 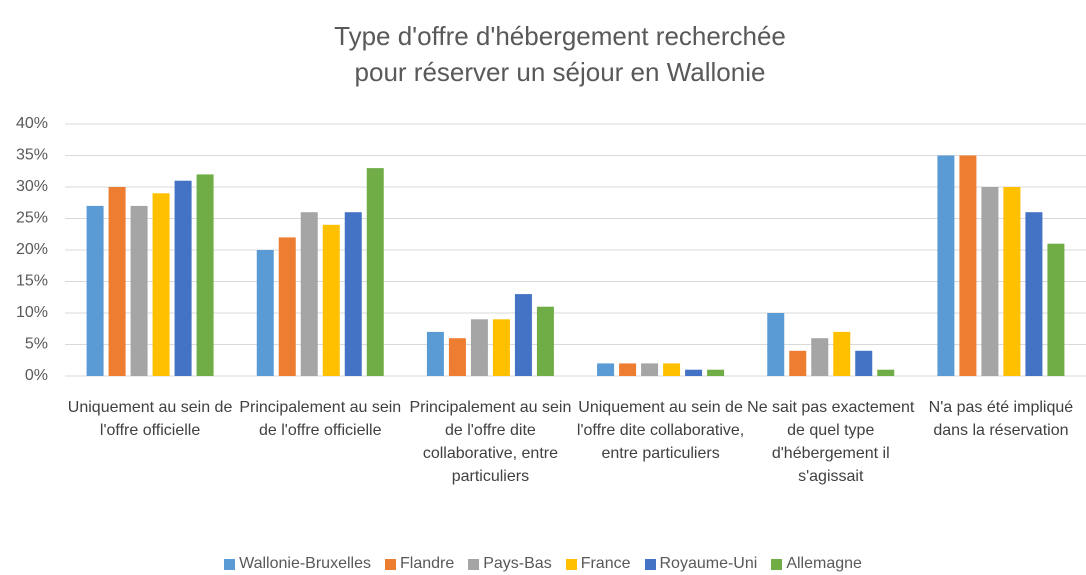 I want to click on legend-item: France, so click(x=598, y=564).